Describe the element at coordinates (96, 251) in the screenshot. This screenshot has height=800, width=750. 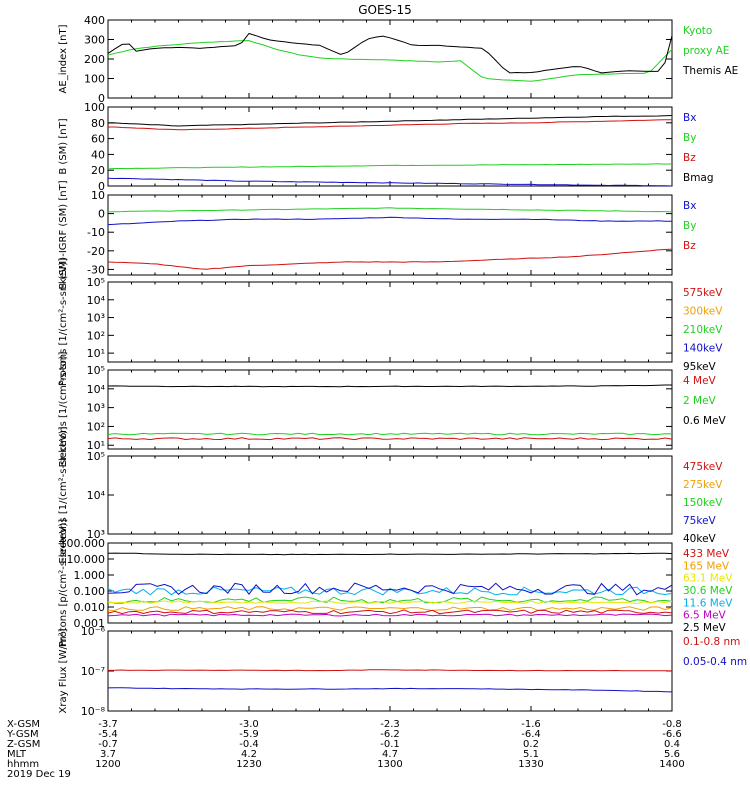
I see `y-tick-label: -20` at that location.